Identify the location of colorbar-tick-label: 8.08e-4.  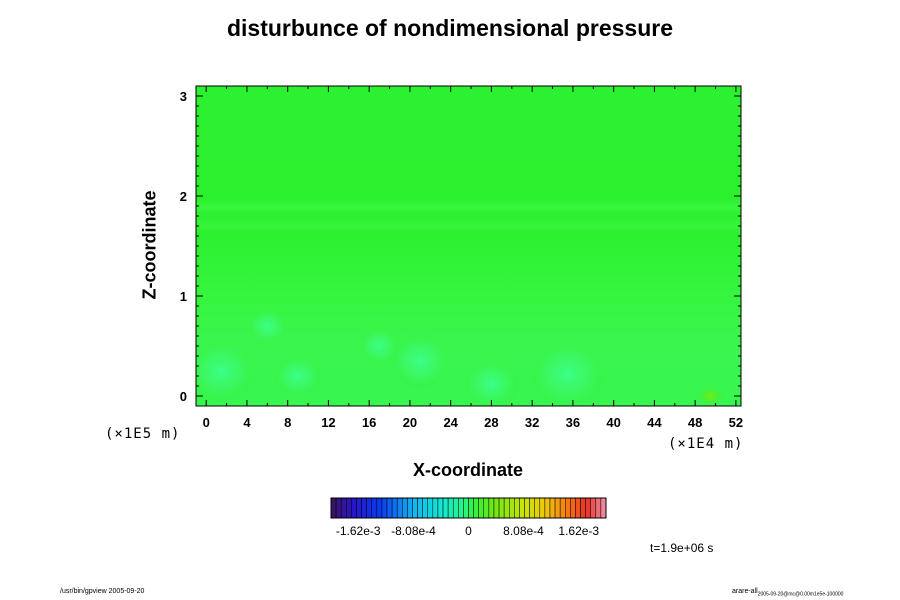
(523, 531).